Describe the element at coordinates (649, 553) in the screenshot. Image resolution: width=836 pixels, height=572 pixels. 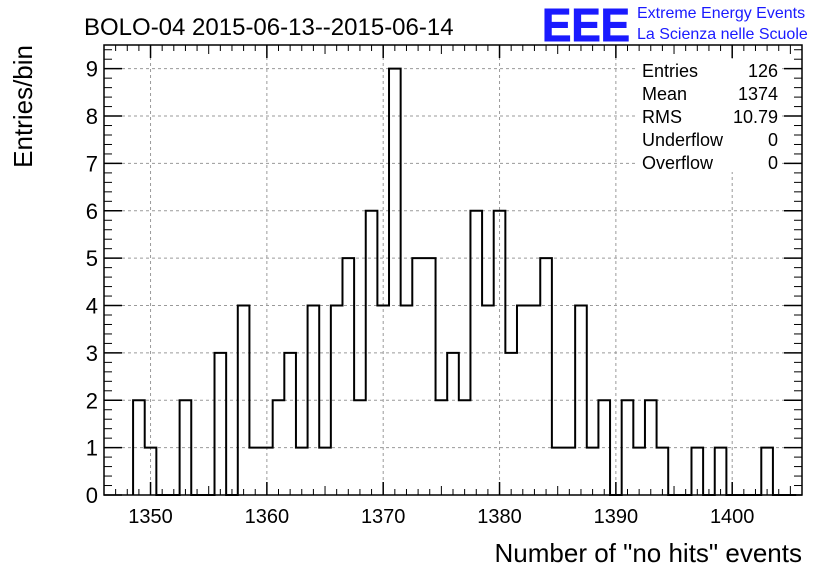
I see `x-axis-label: Number of "no hits" events` at that location.